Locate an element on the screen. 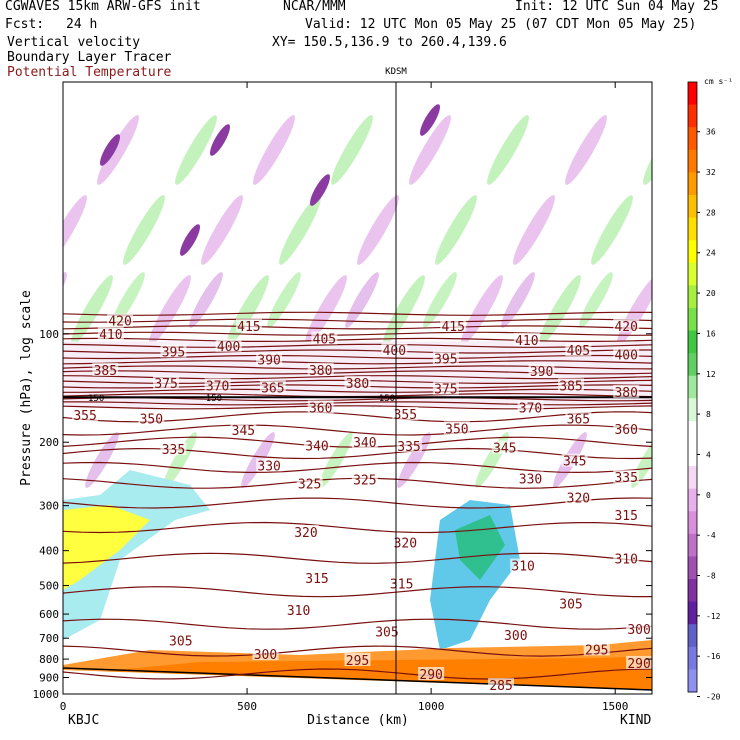 The image size is (740, 740). theta-label: 410 is located at coordinates (110, 335).